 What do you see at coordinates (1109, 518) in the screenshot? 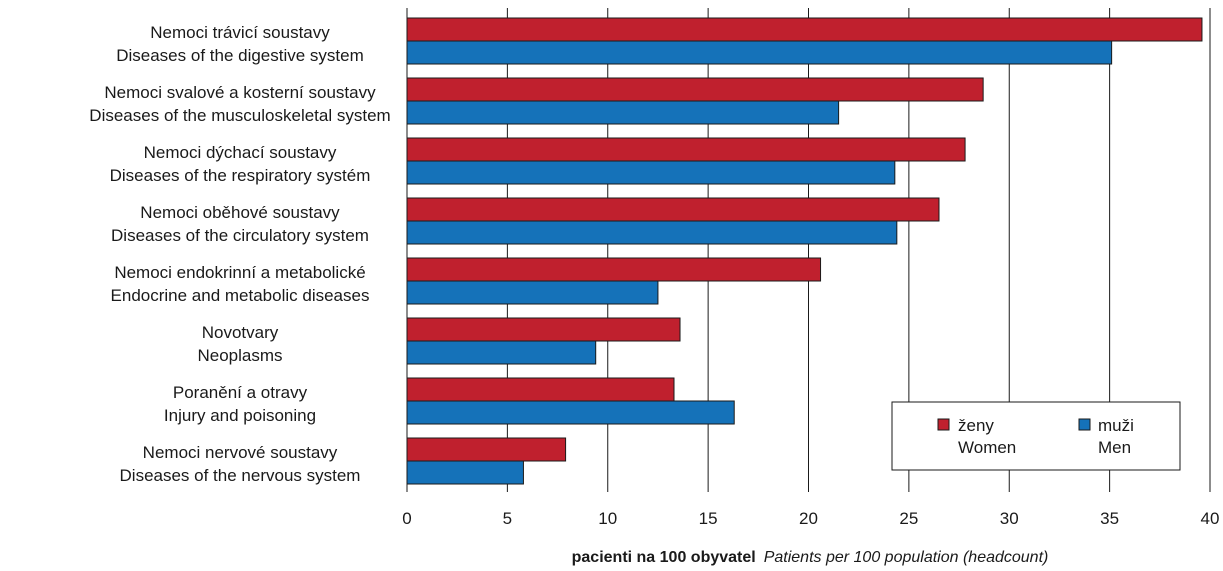
I see `x-tick-label: 35` at bounding box center [1109, 518].